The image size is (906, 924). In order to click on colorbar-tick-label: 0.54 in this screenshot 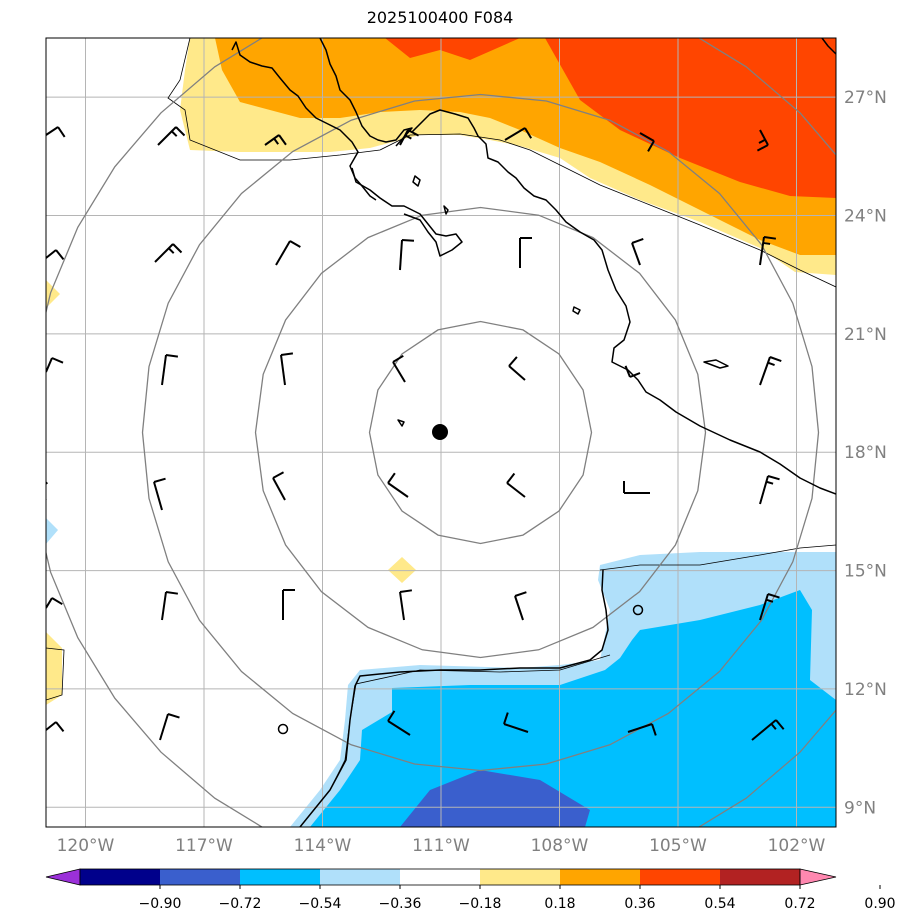, I will do `click(719, 904)`.